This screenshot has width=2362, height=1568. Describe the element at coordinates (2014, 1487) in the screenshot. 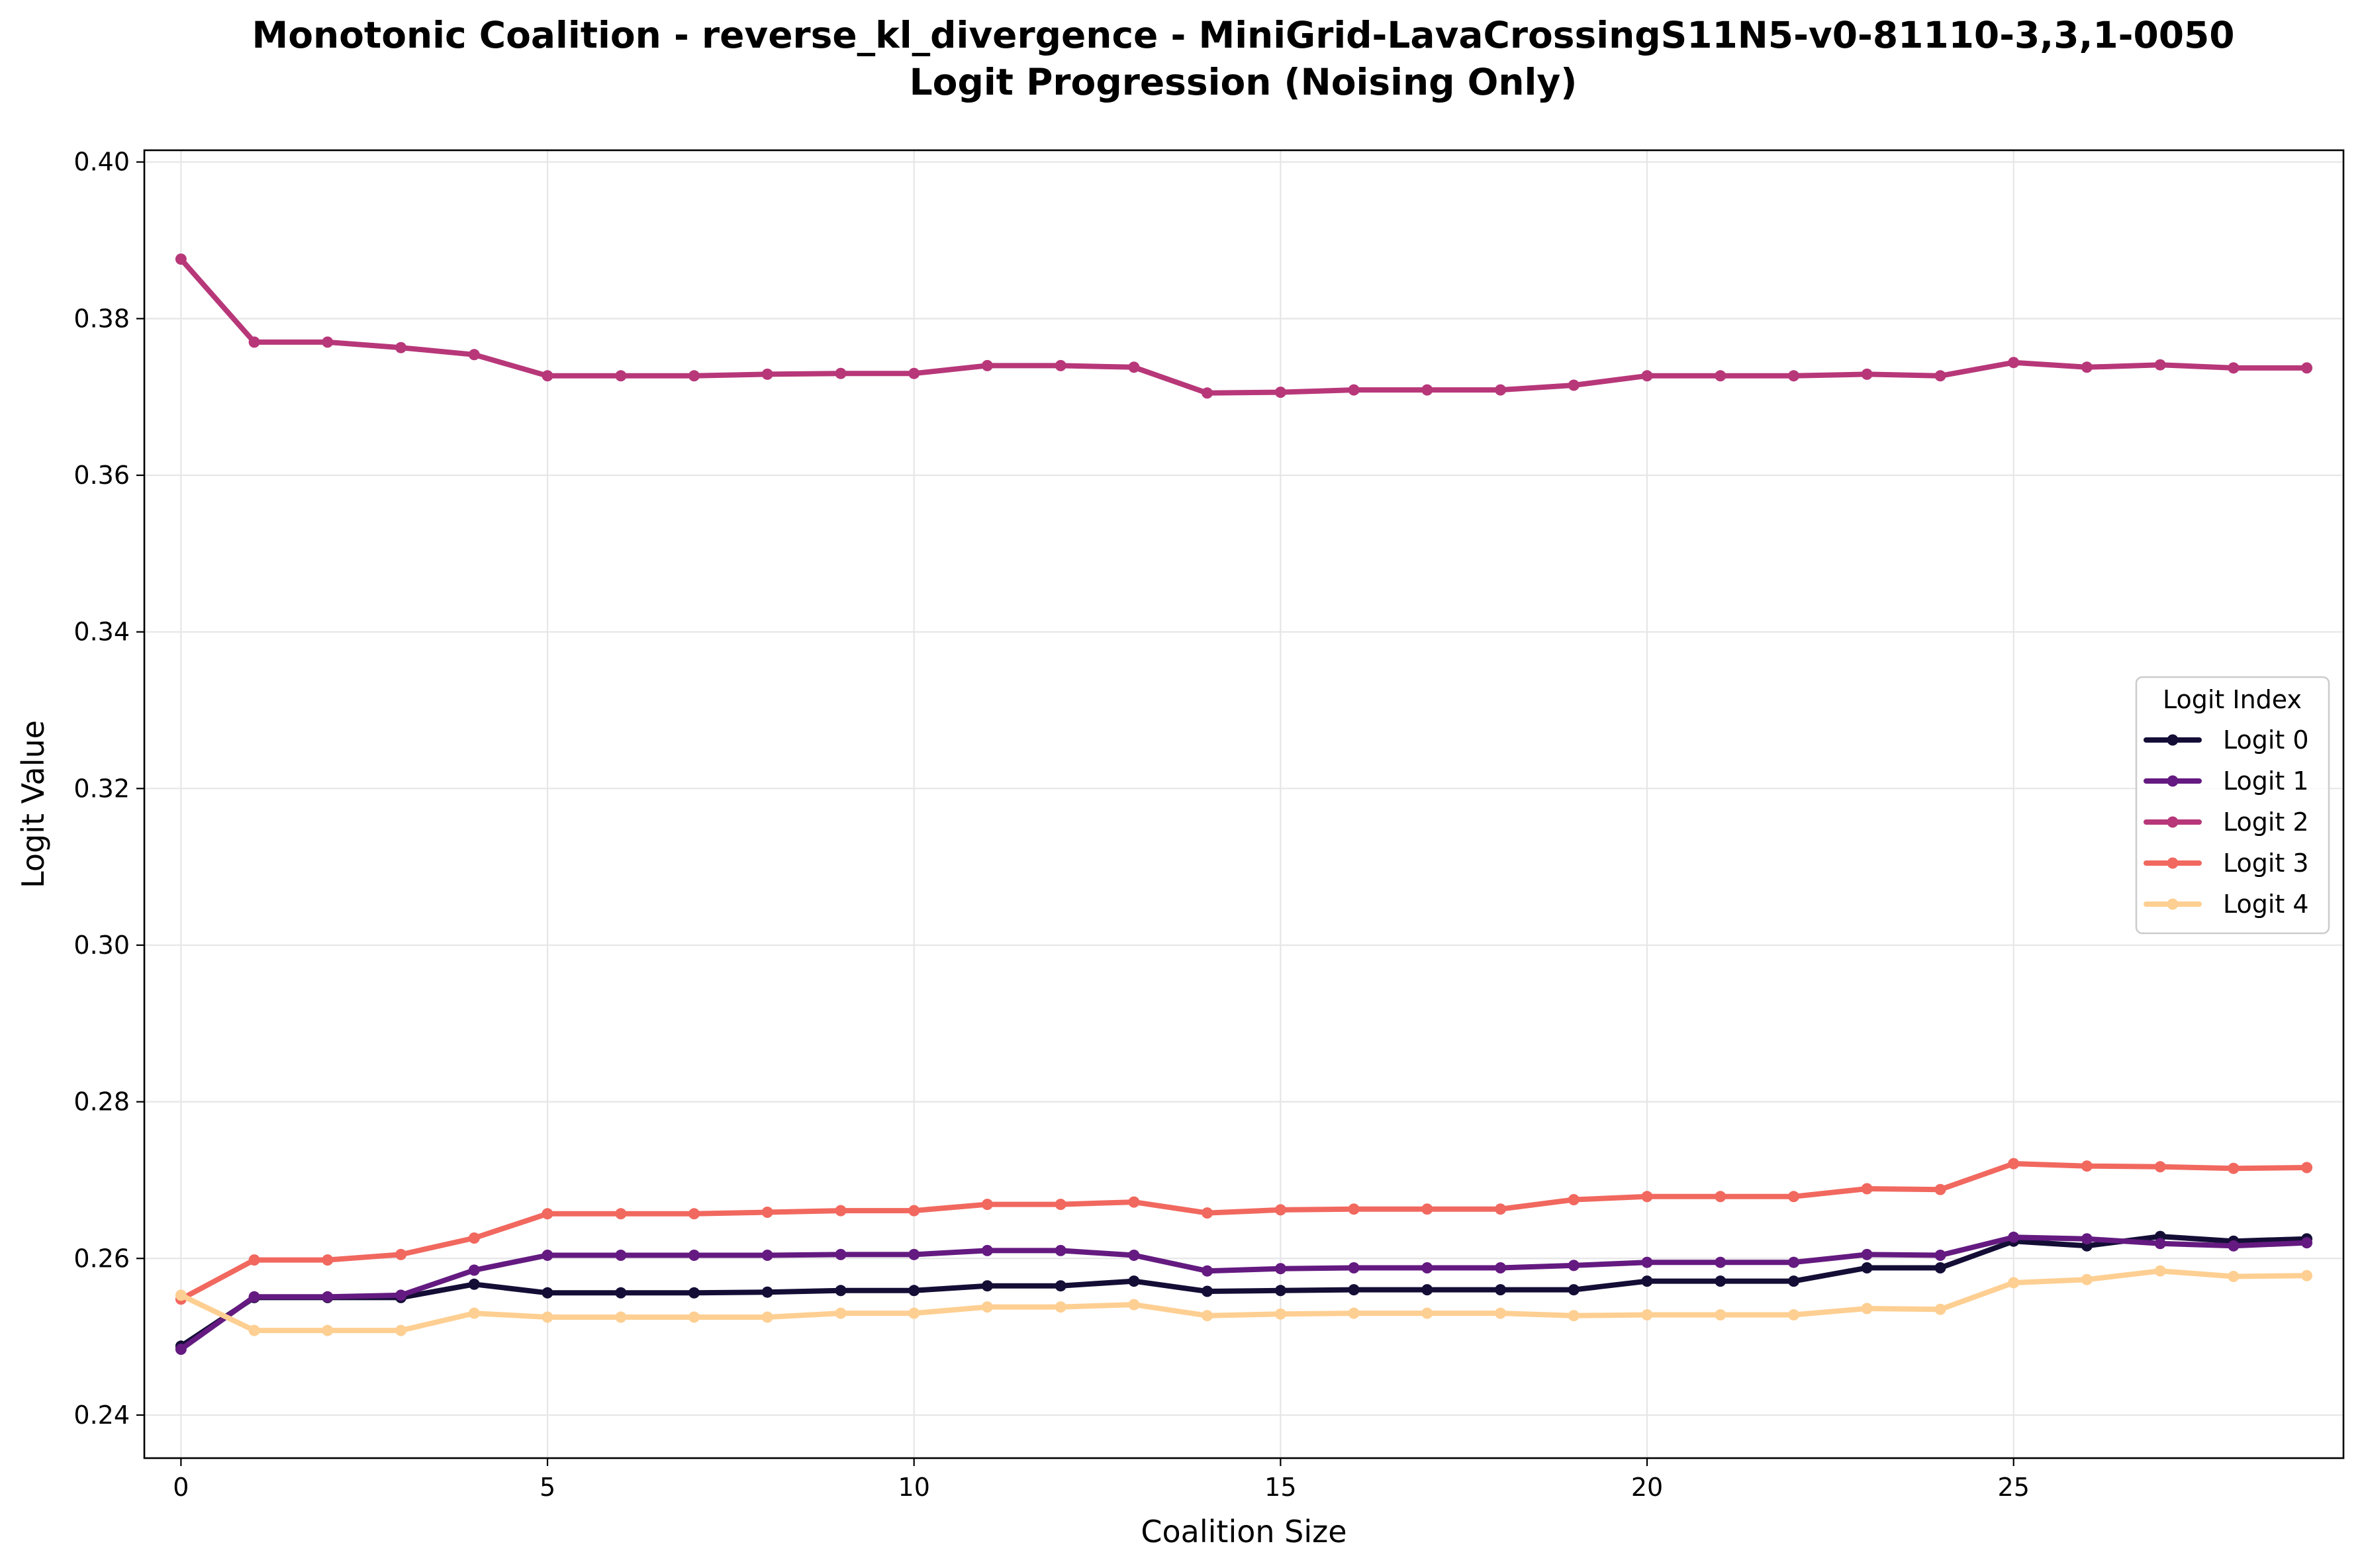

I see `x-tick-label: 25` at that location.